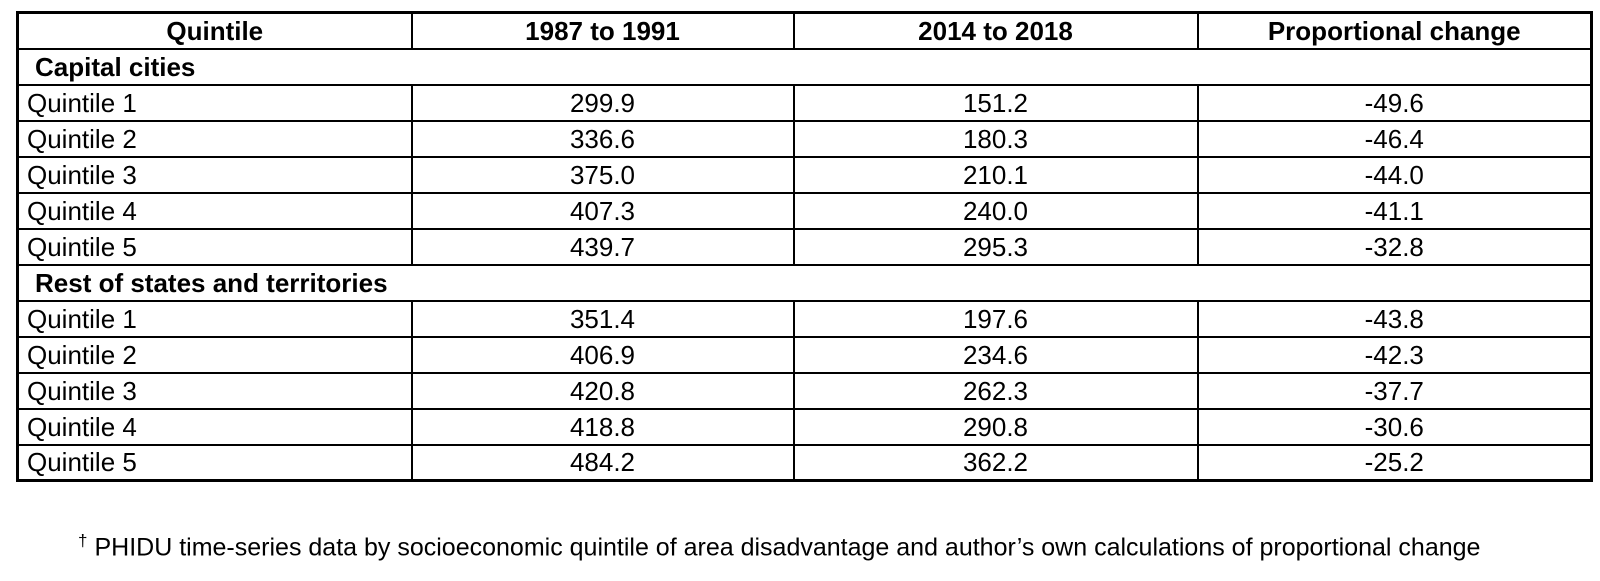 The width and height of the screenshot is (1600, 581). What do you see at coordinates (214, 30) in the screenshot?
I see `column-header-quintile: Quintile` at bounding box center [214, 30].